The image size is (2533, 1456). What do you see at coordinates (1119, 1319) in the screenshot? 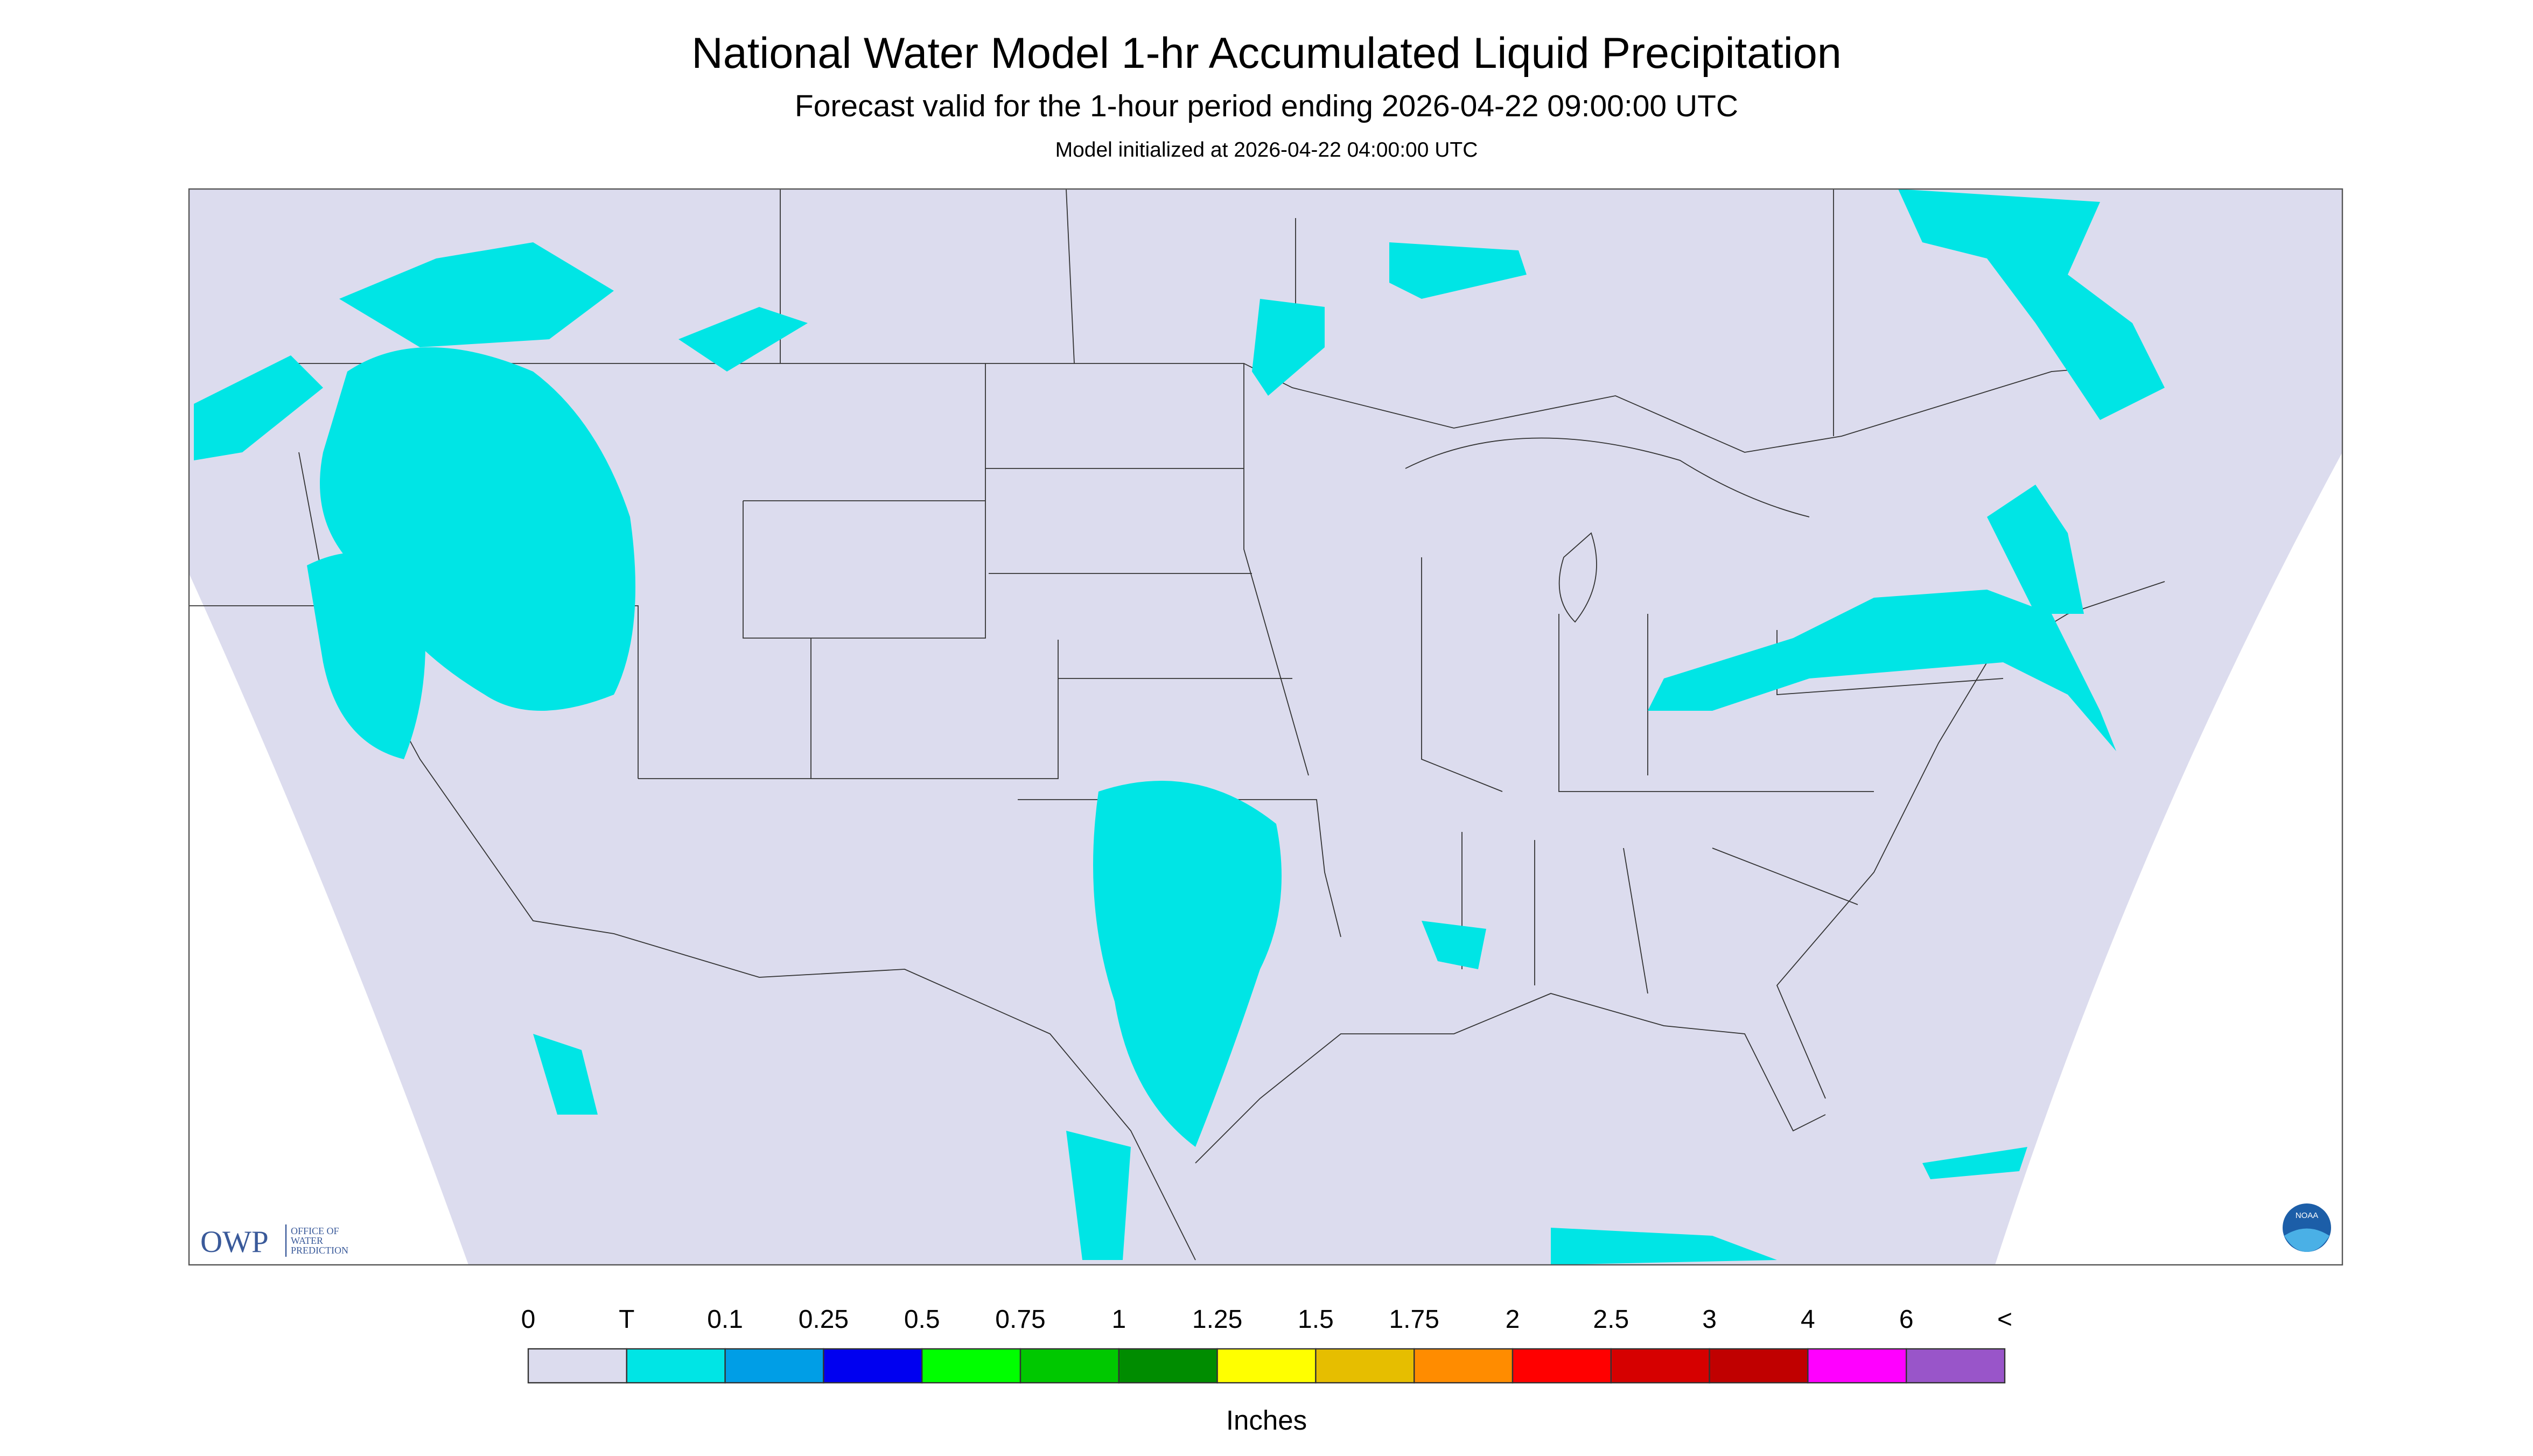
I see `legend-label: 1` at bounding box center [1119, 1319].